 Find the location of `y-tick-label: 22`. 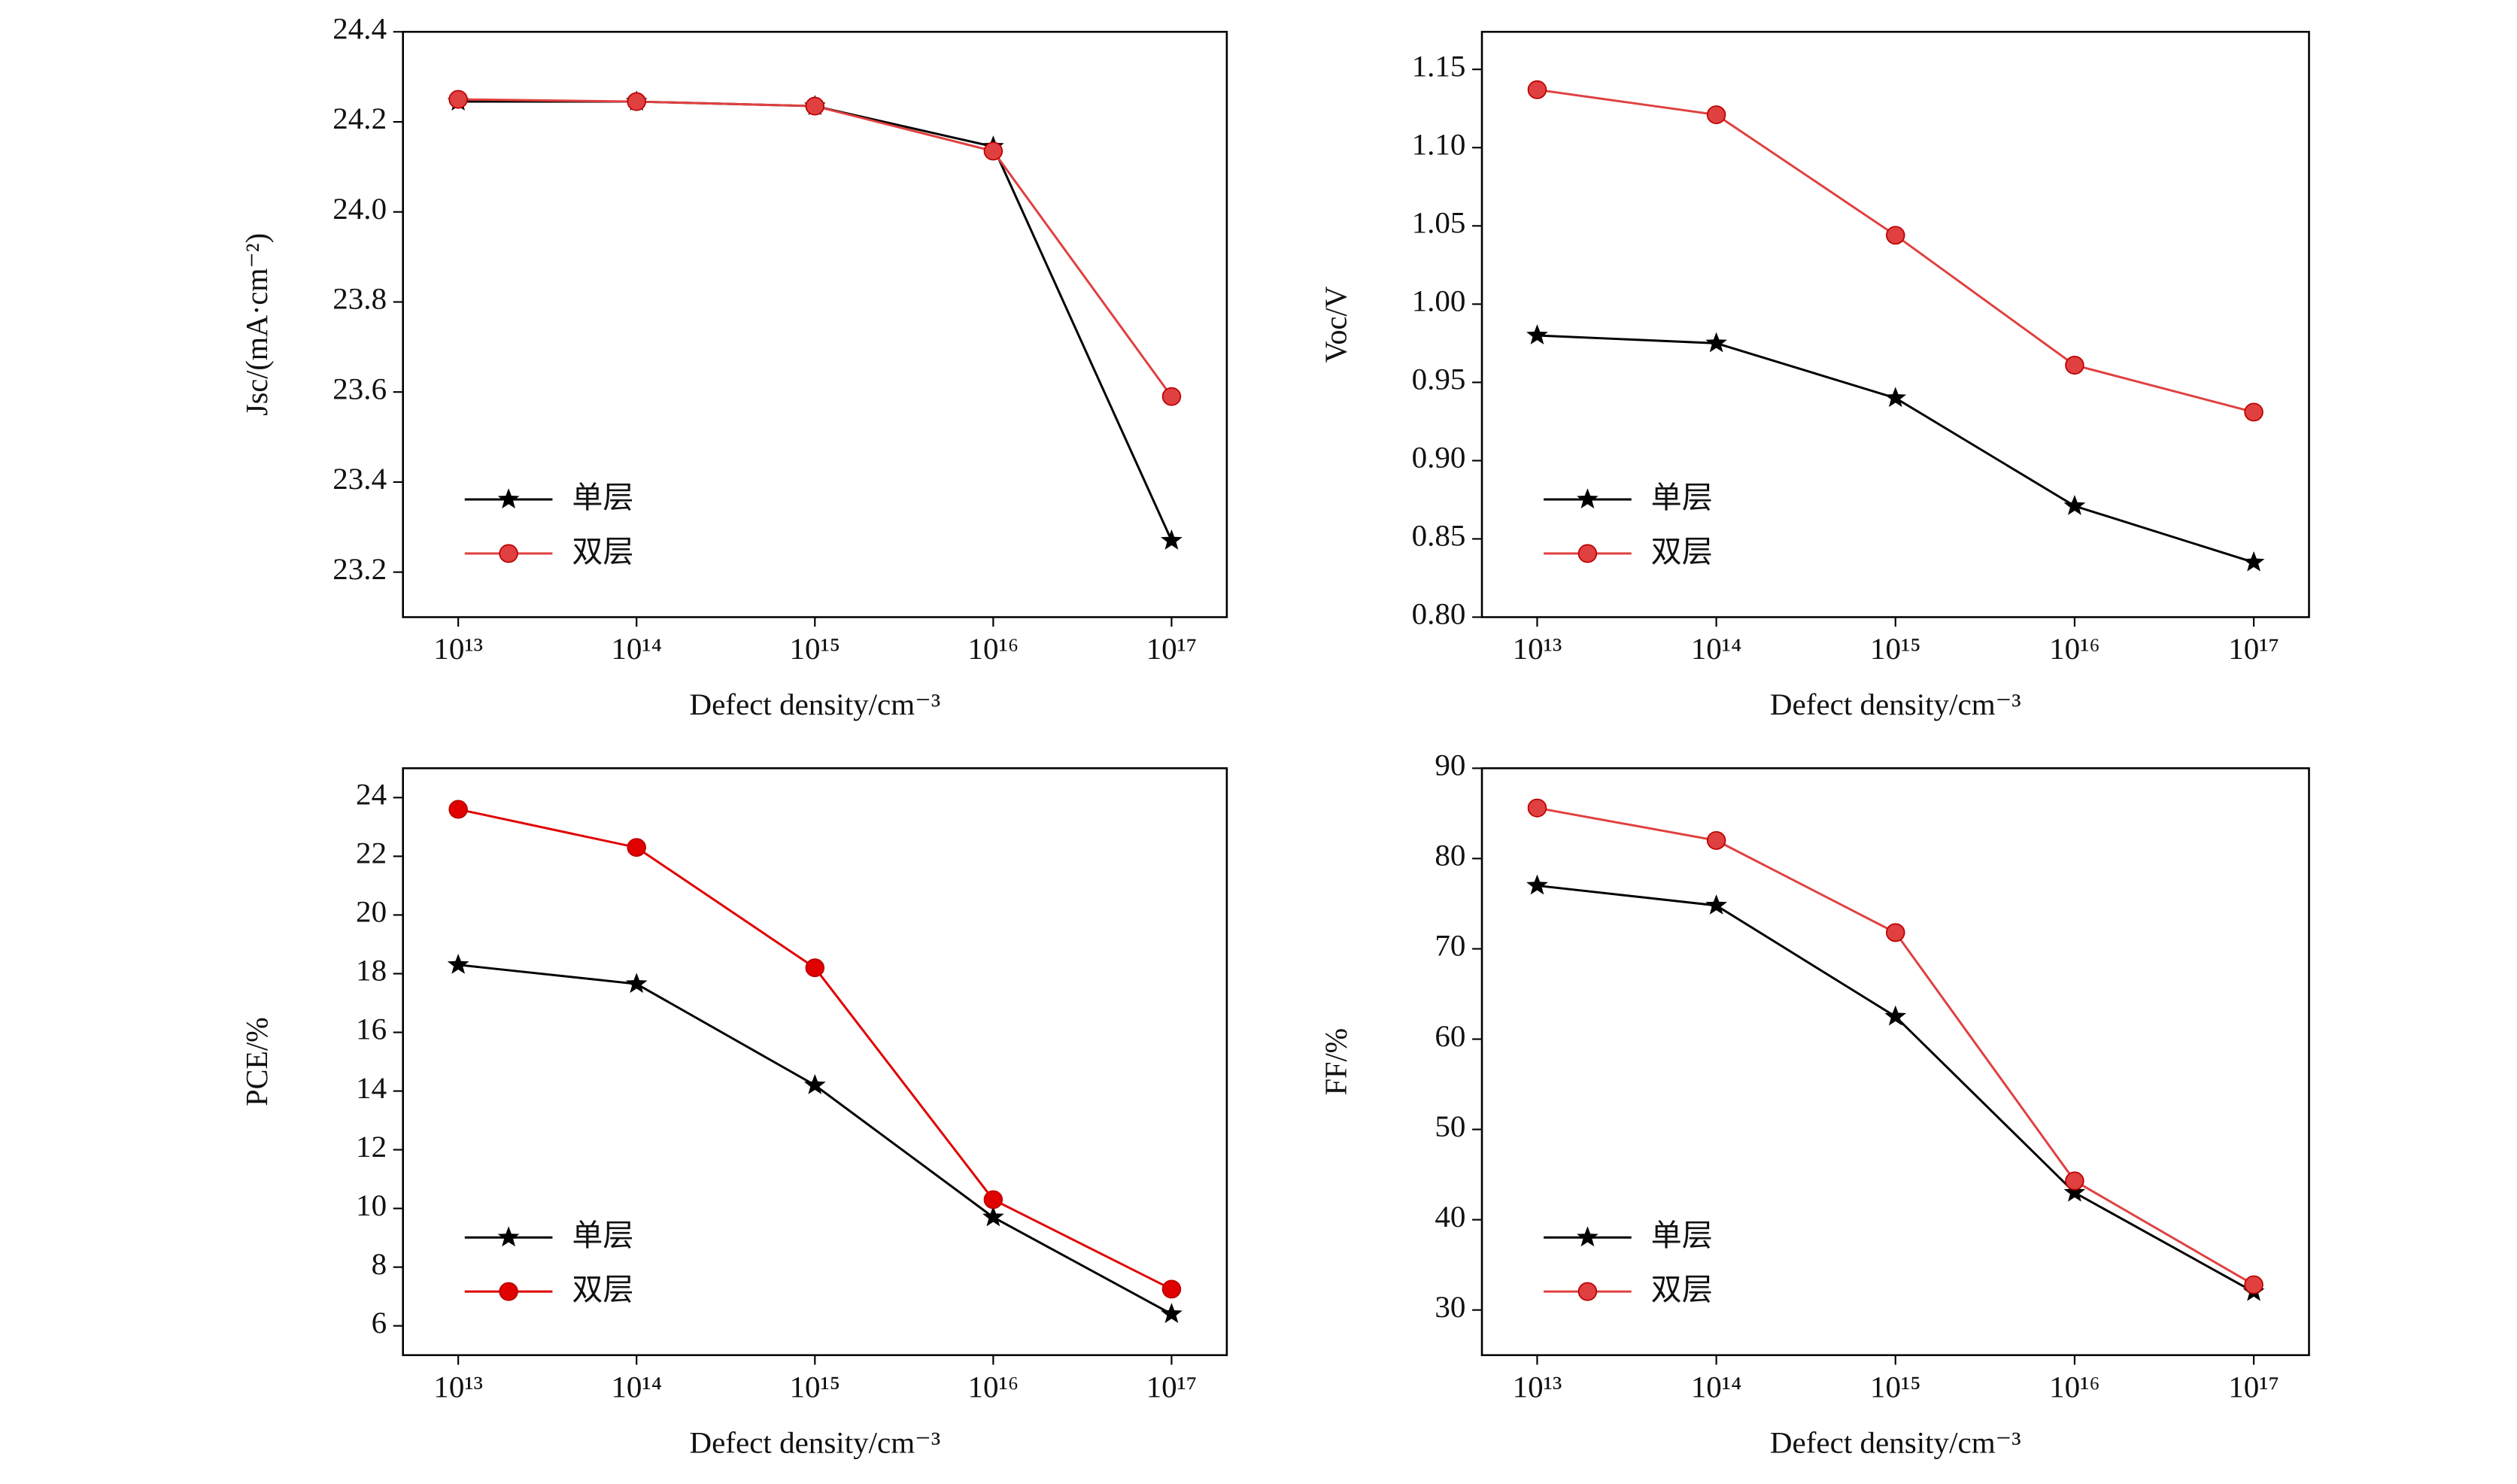

y-tick-label: 22 is located at coordinates (371, 853).